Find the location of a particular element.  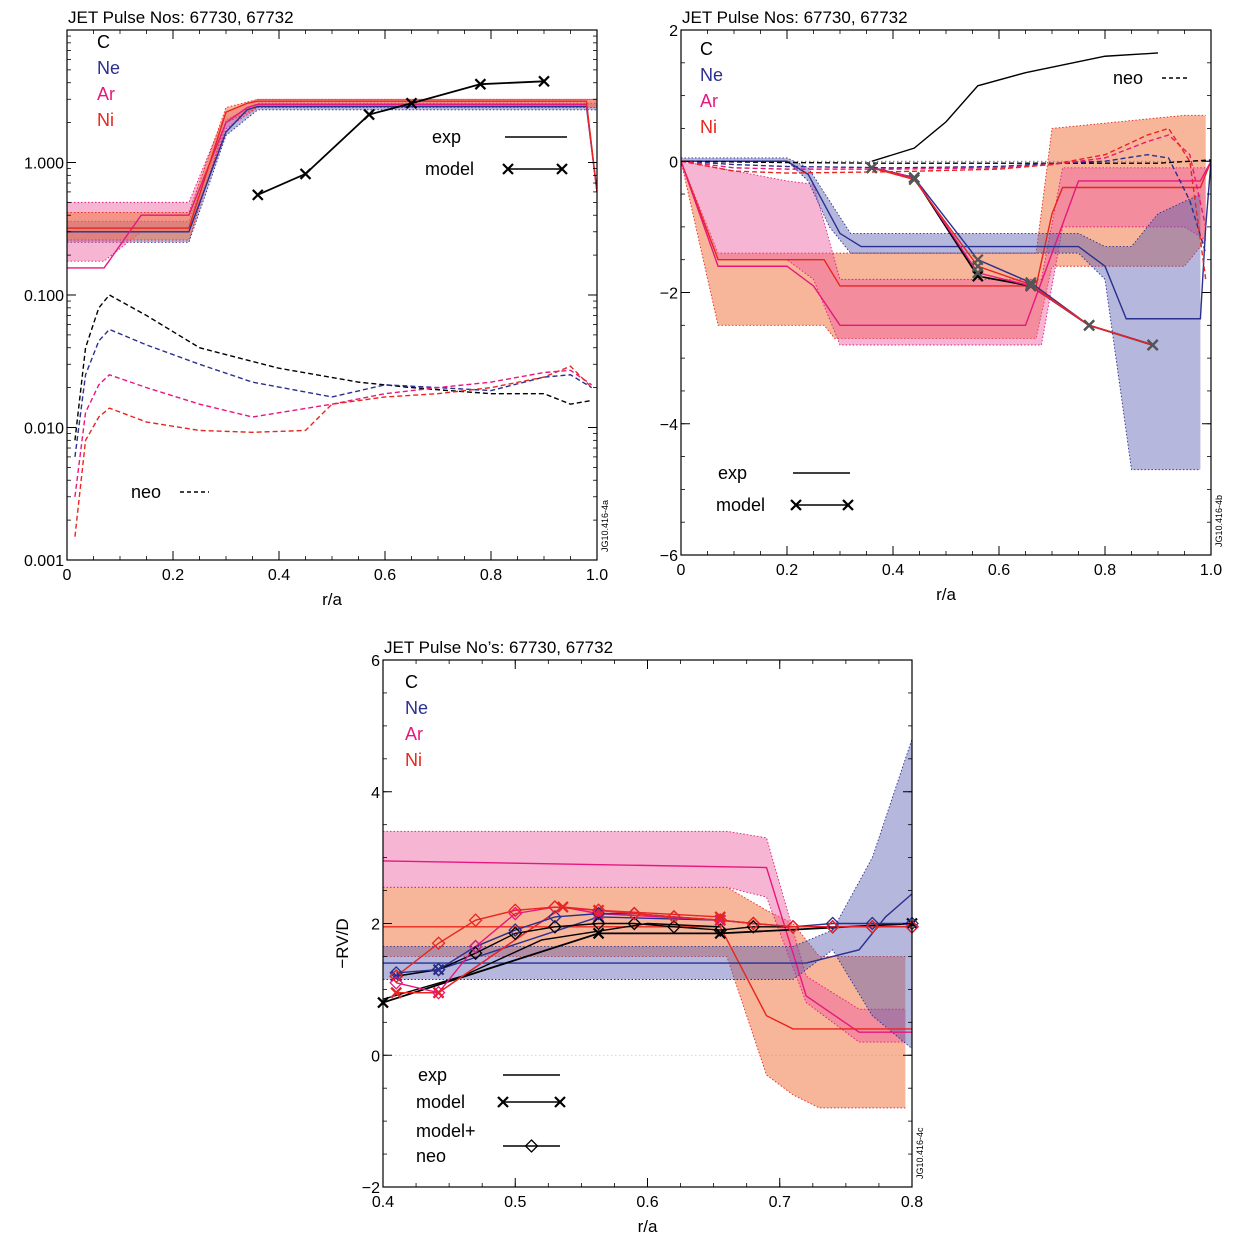

plot-area is located at coordinates (647, 923).